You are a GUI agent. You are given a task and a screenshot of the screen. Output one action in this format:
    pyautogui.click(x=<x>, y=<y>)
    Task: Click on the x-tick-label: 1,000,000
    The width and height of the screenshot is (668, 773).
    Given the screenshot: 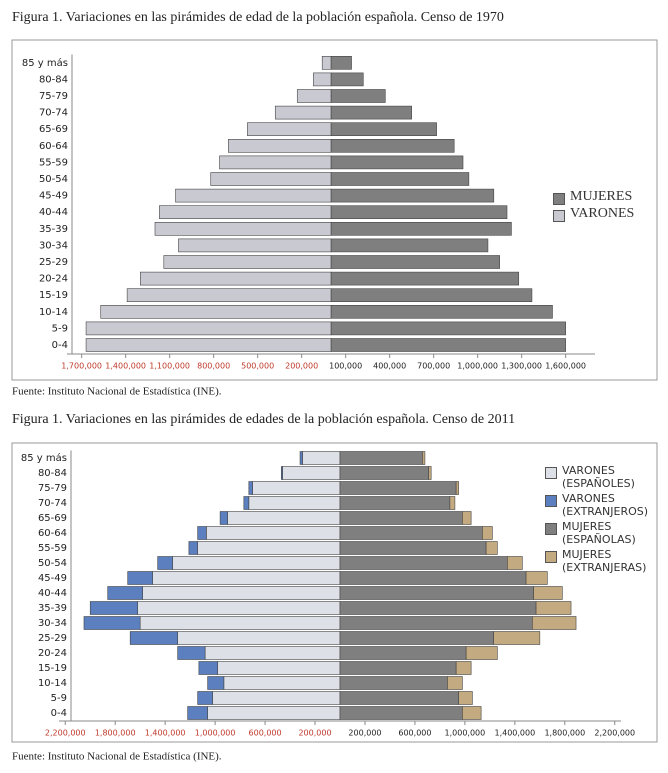 What is the action you would take?
    pyautogui.click(x=215, y=733)
    